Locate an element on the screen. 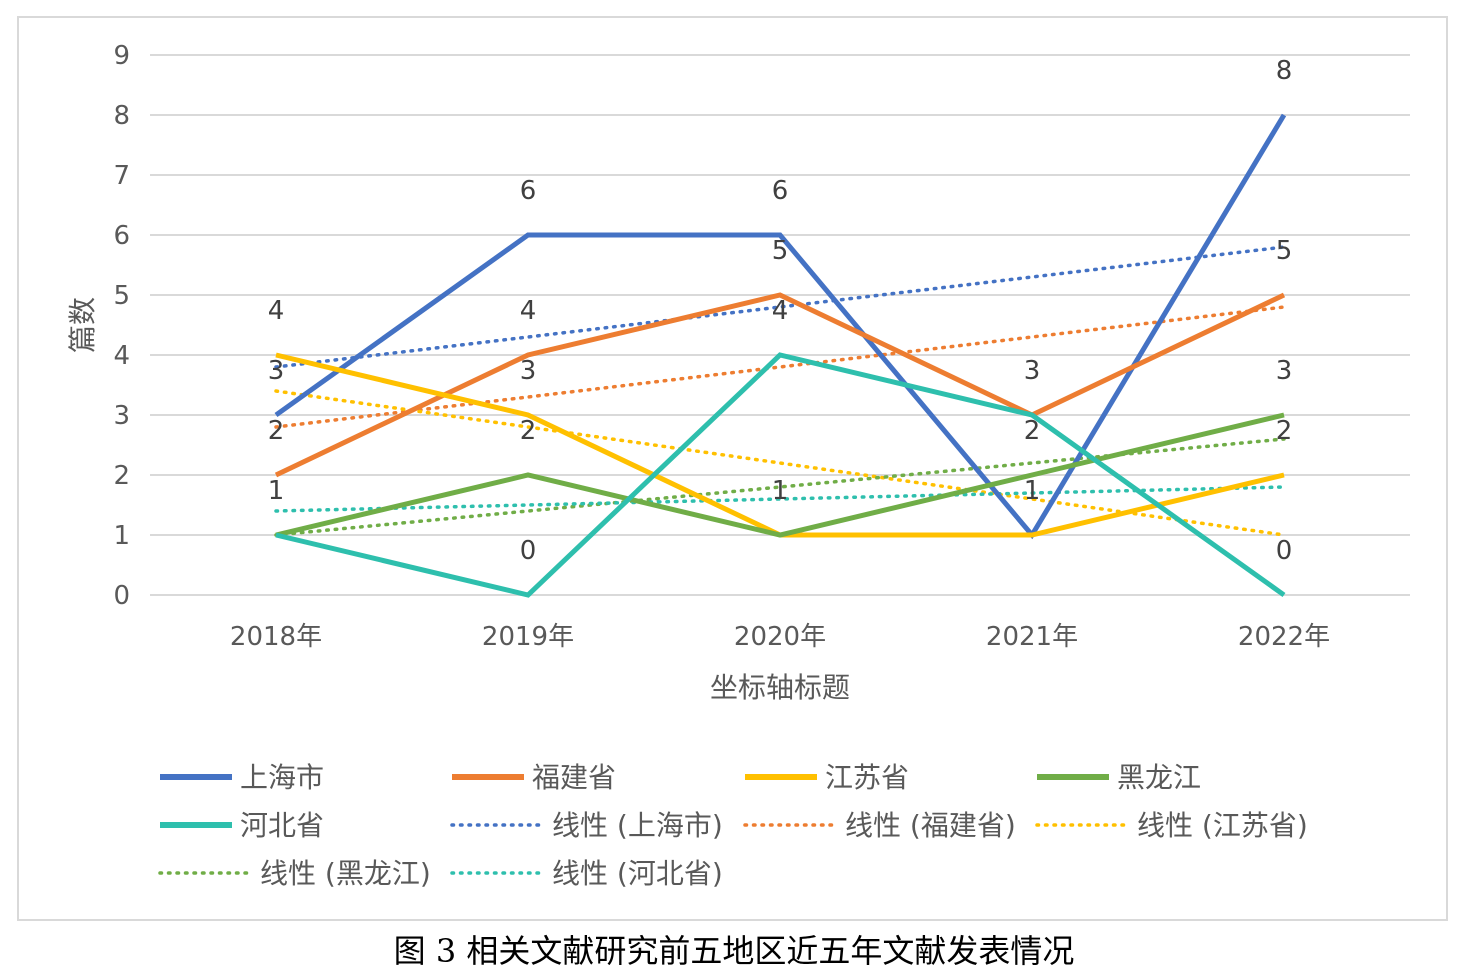 This screenshot has width=1468, height=978. y-tick-label: 1 is located at coordinates (121, 536).